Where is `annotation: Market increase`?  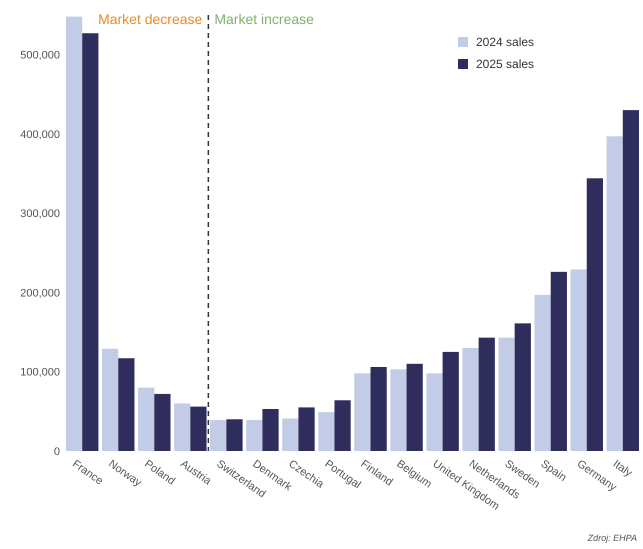
annotation: Market increase is located at coordinates (264, 19).